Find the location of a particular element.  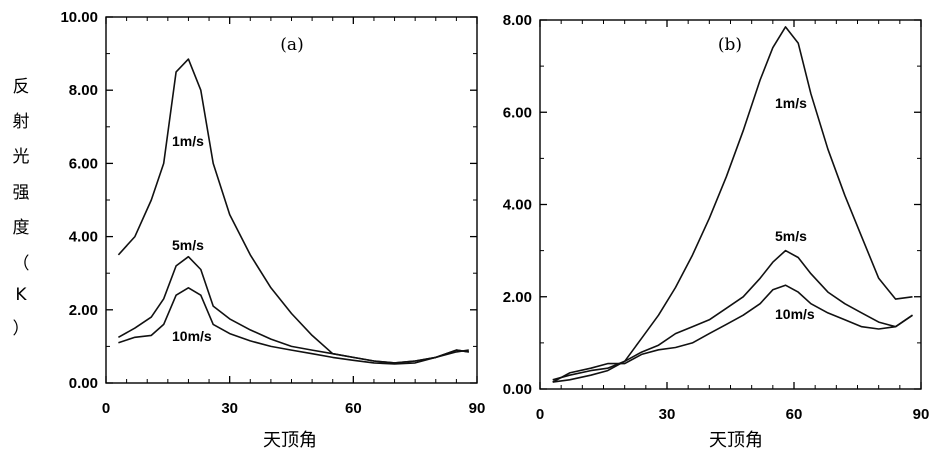

y-tick-label: 10.00 is located at coordinates (79, 17).